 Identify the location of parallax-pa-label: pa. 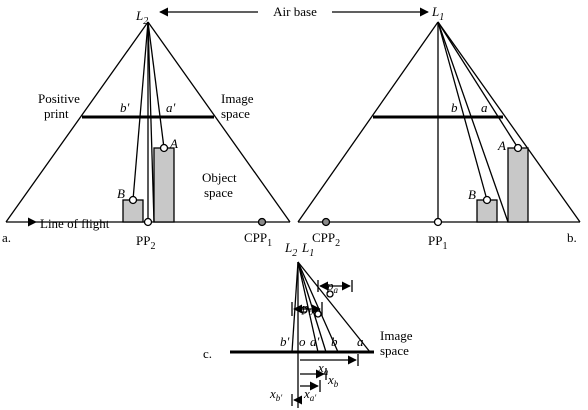
(332, 286).